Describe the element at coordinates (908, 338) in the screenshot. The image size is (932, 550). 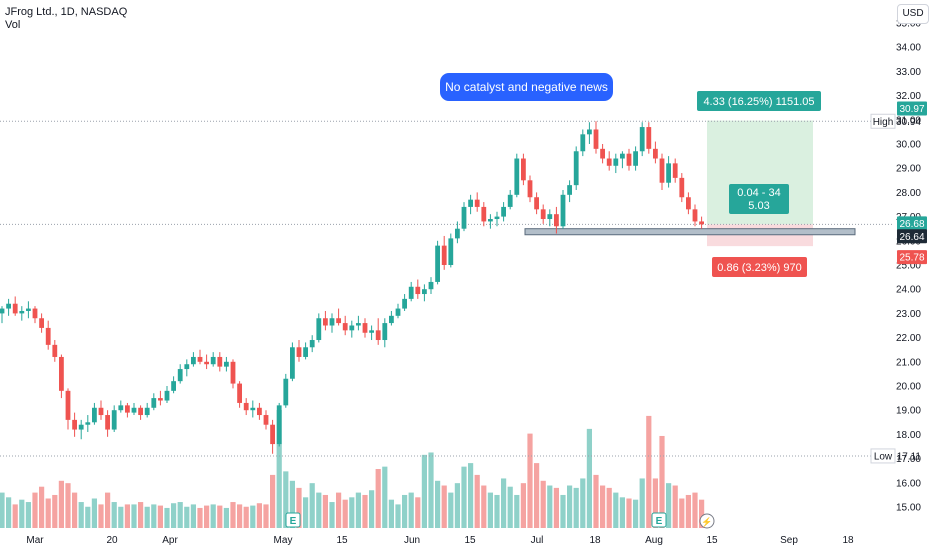
I see `price-tick-label: 22.00` at that location.